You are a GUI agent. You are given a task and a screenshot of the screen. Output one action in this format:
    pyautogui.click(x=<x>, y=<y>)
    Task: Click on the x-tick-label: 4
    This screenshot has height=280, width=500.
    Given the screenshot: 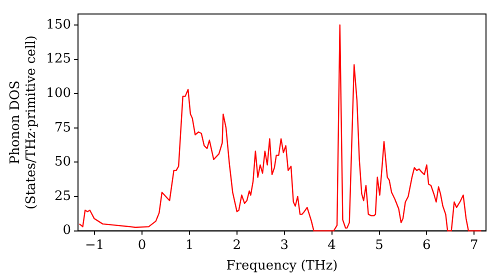 What is the action you would take?
    pyautogui.click(x=332, y=245)
    